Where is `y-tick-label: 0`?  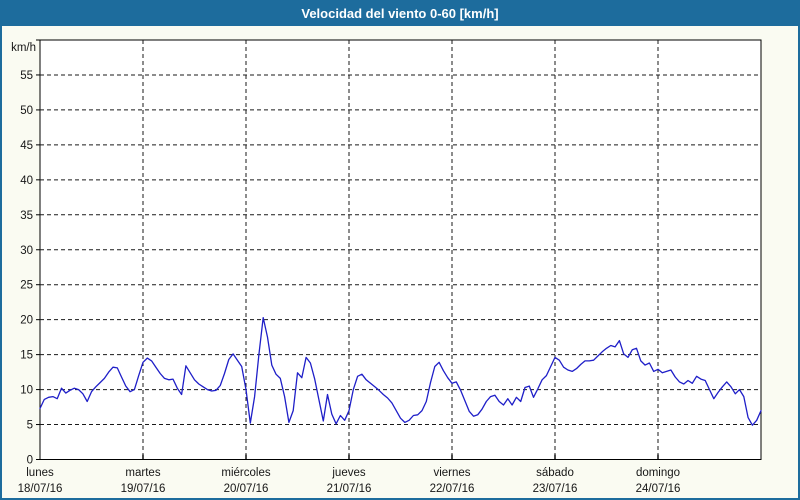 y-tick-label: 0 is located at coordinates (30, 461).